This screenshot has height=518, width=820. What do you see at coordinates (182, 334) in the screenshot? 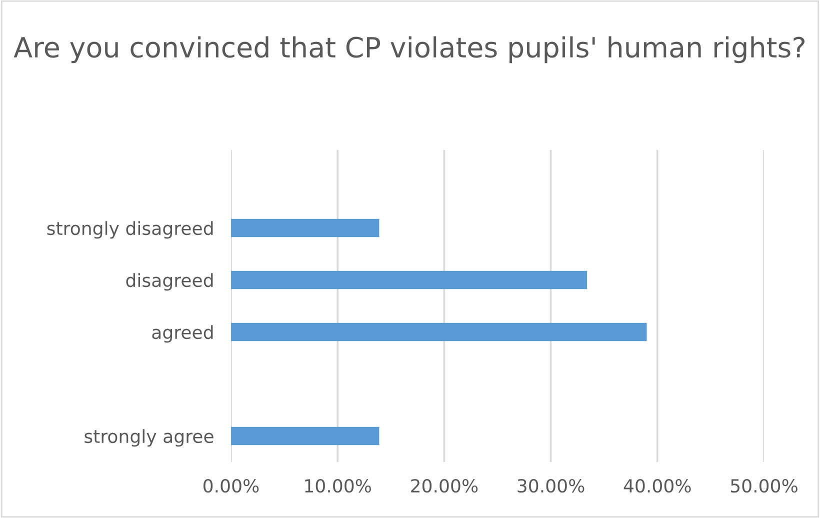
I see `y-tick-label: agreed` at bounding box center [182, 334].